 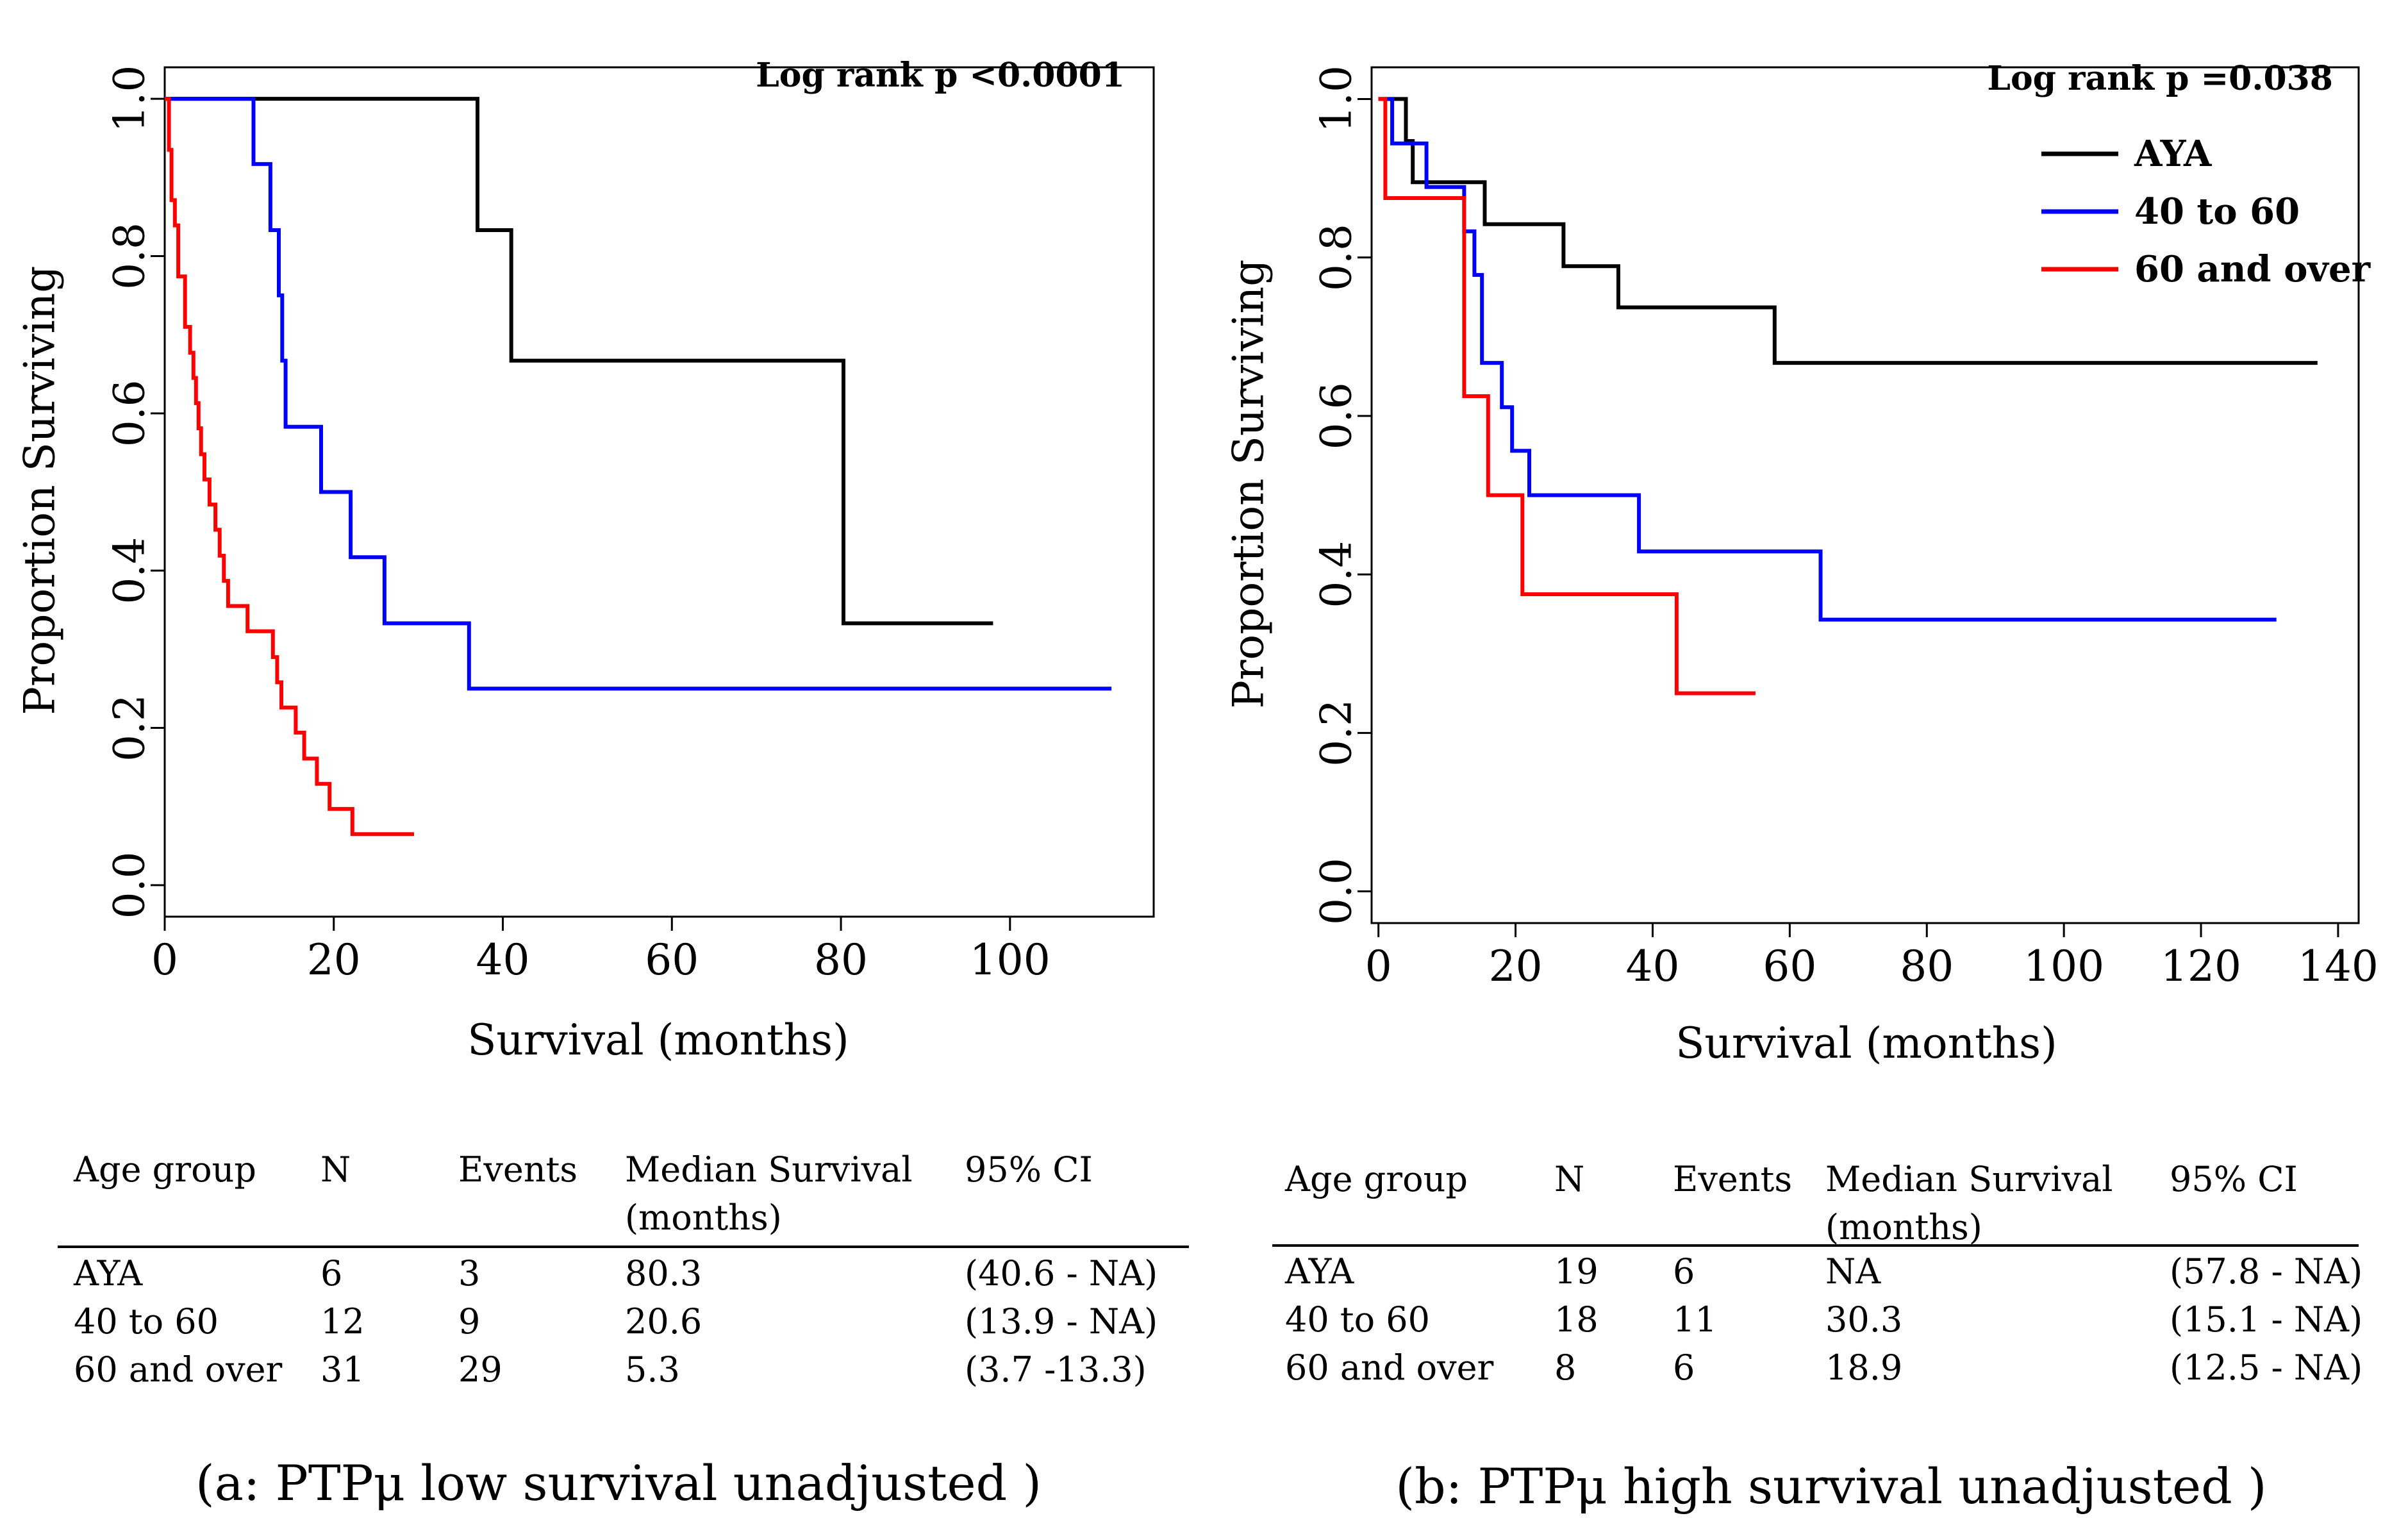 I want to click on legend-label: 60 and over, so click(x=2253, y=269).